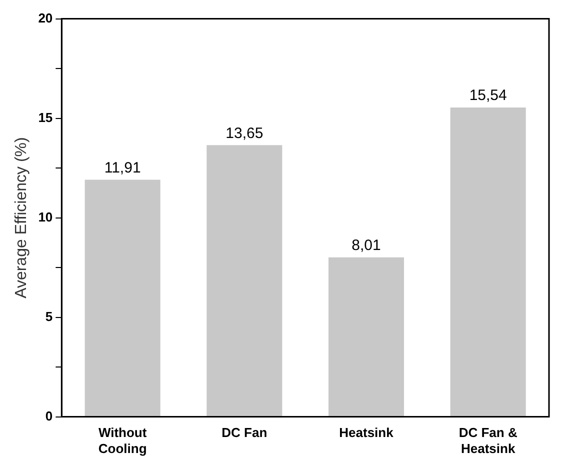 This screenshot has width=561, height=468. I want to click on y-tick-label: 0, so click(49, 416).